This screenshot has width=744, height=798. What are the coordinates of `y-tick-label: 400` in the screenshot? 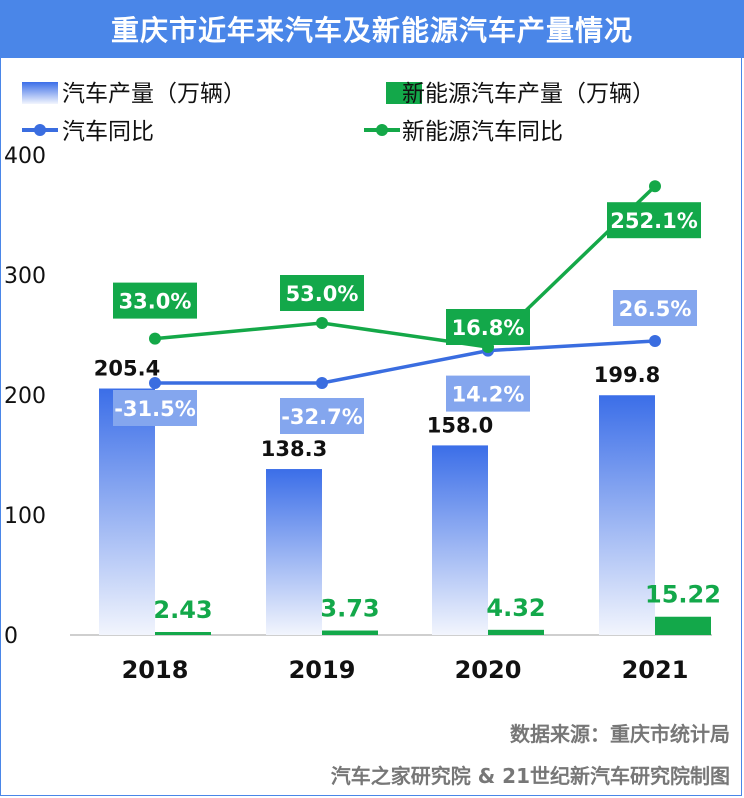 It's located at (25, 156).